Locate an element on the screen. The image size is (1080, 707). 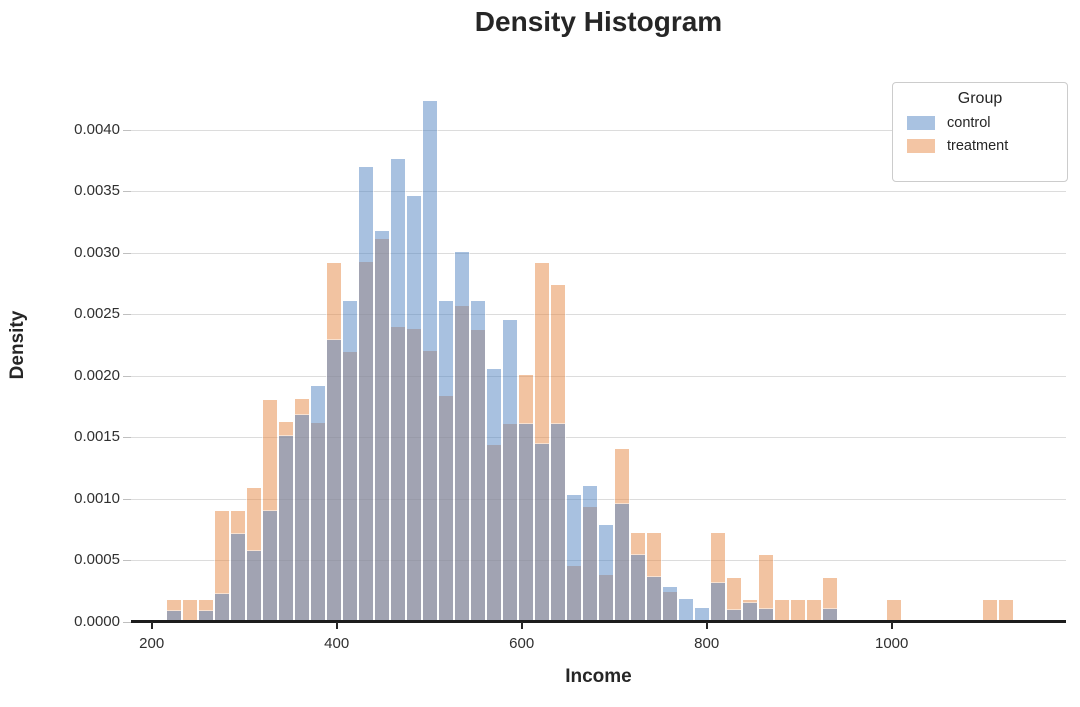
chart-title: Density Histogram is located at coordinates (598, 21).